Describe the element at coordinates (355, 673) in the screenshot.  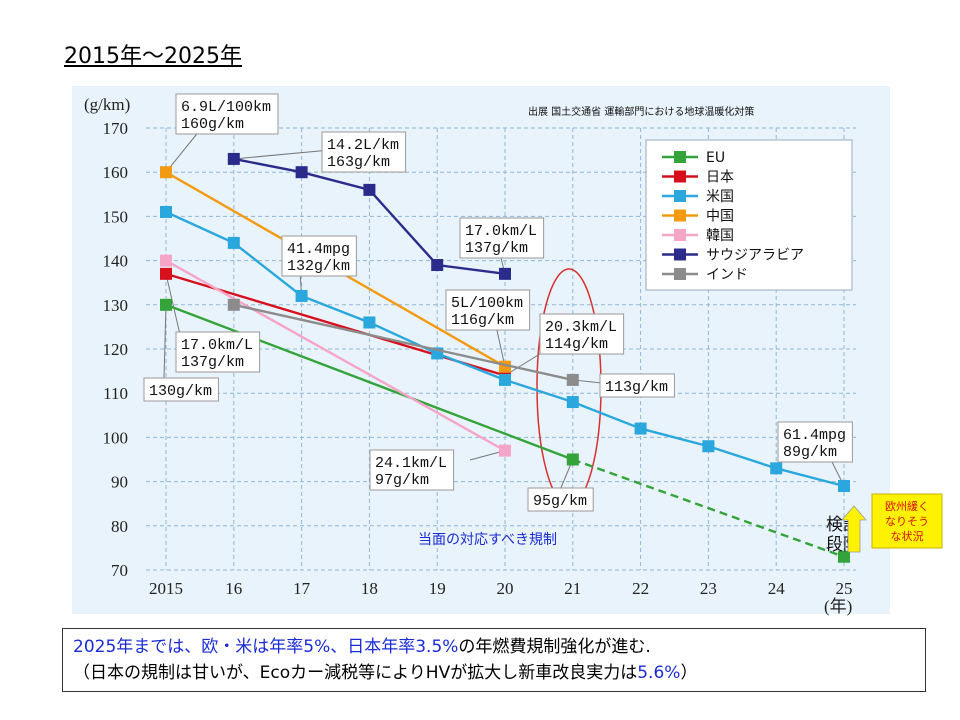
I see `summary-text-2: （日本の規制は甘いが、Ecoカー減税等によりHVが拡大し新車改良実力は` at that location.